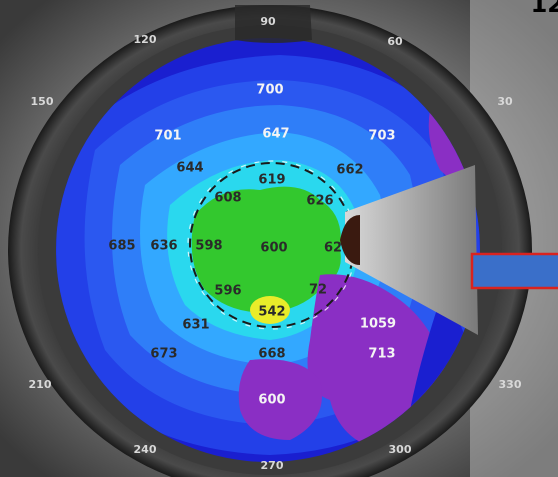 This screenshot has height=477, width=558. What do you see at coordinates (268, 21) in the screenshot?
I see `angle-90-label: 90` at bounding box center [268, 21].